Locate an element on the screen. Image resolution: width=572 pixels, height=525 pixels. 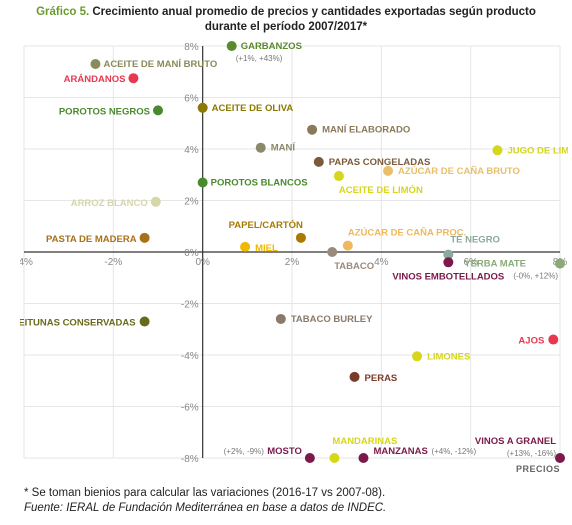
chart-title-label: Gráfico 5. is located at coordinates (63, 12).